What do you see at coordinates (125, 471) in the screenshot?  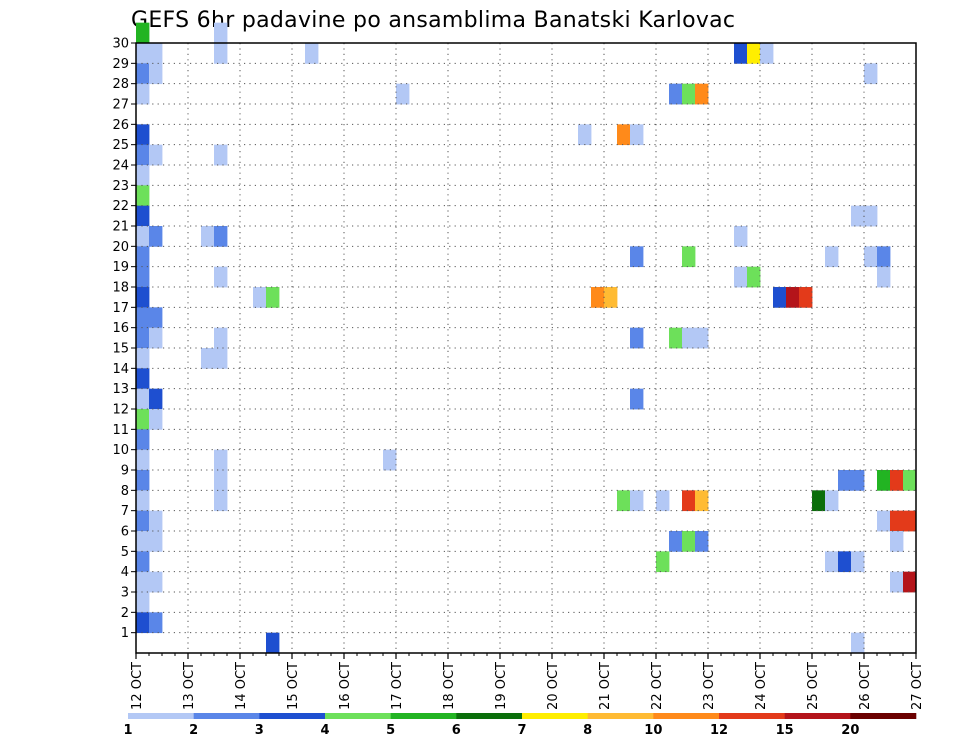 I see `y-tick-label: 9` at bounding box center [125, 471].